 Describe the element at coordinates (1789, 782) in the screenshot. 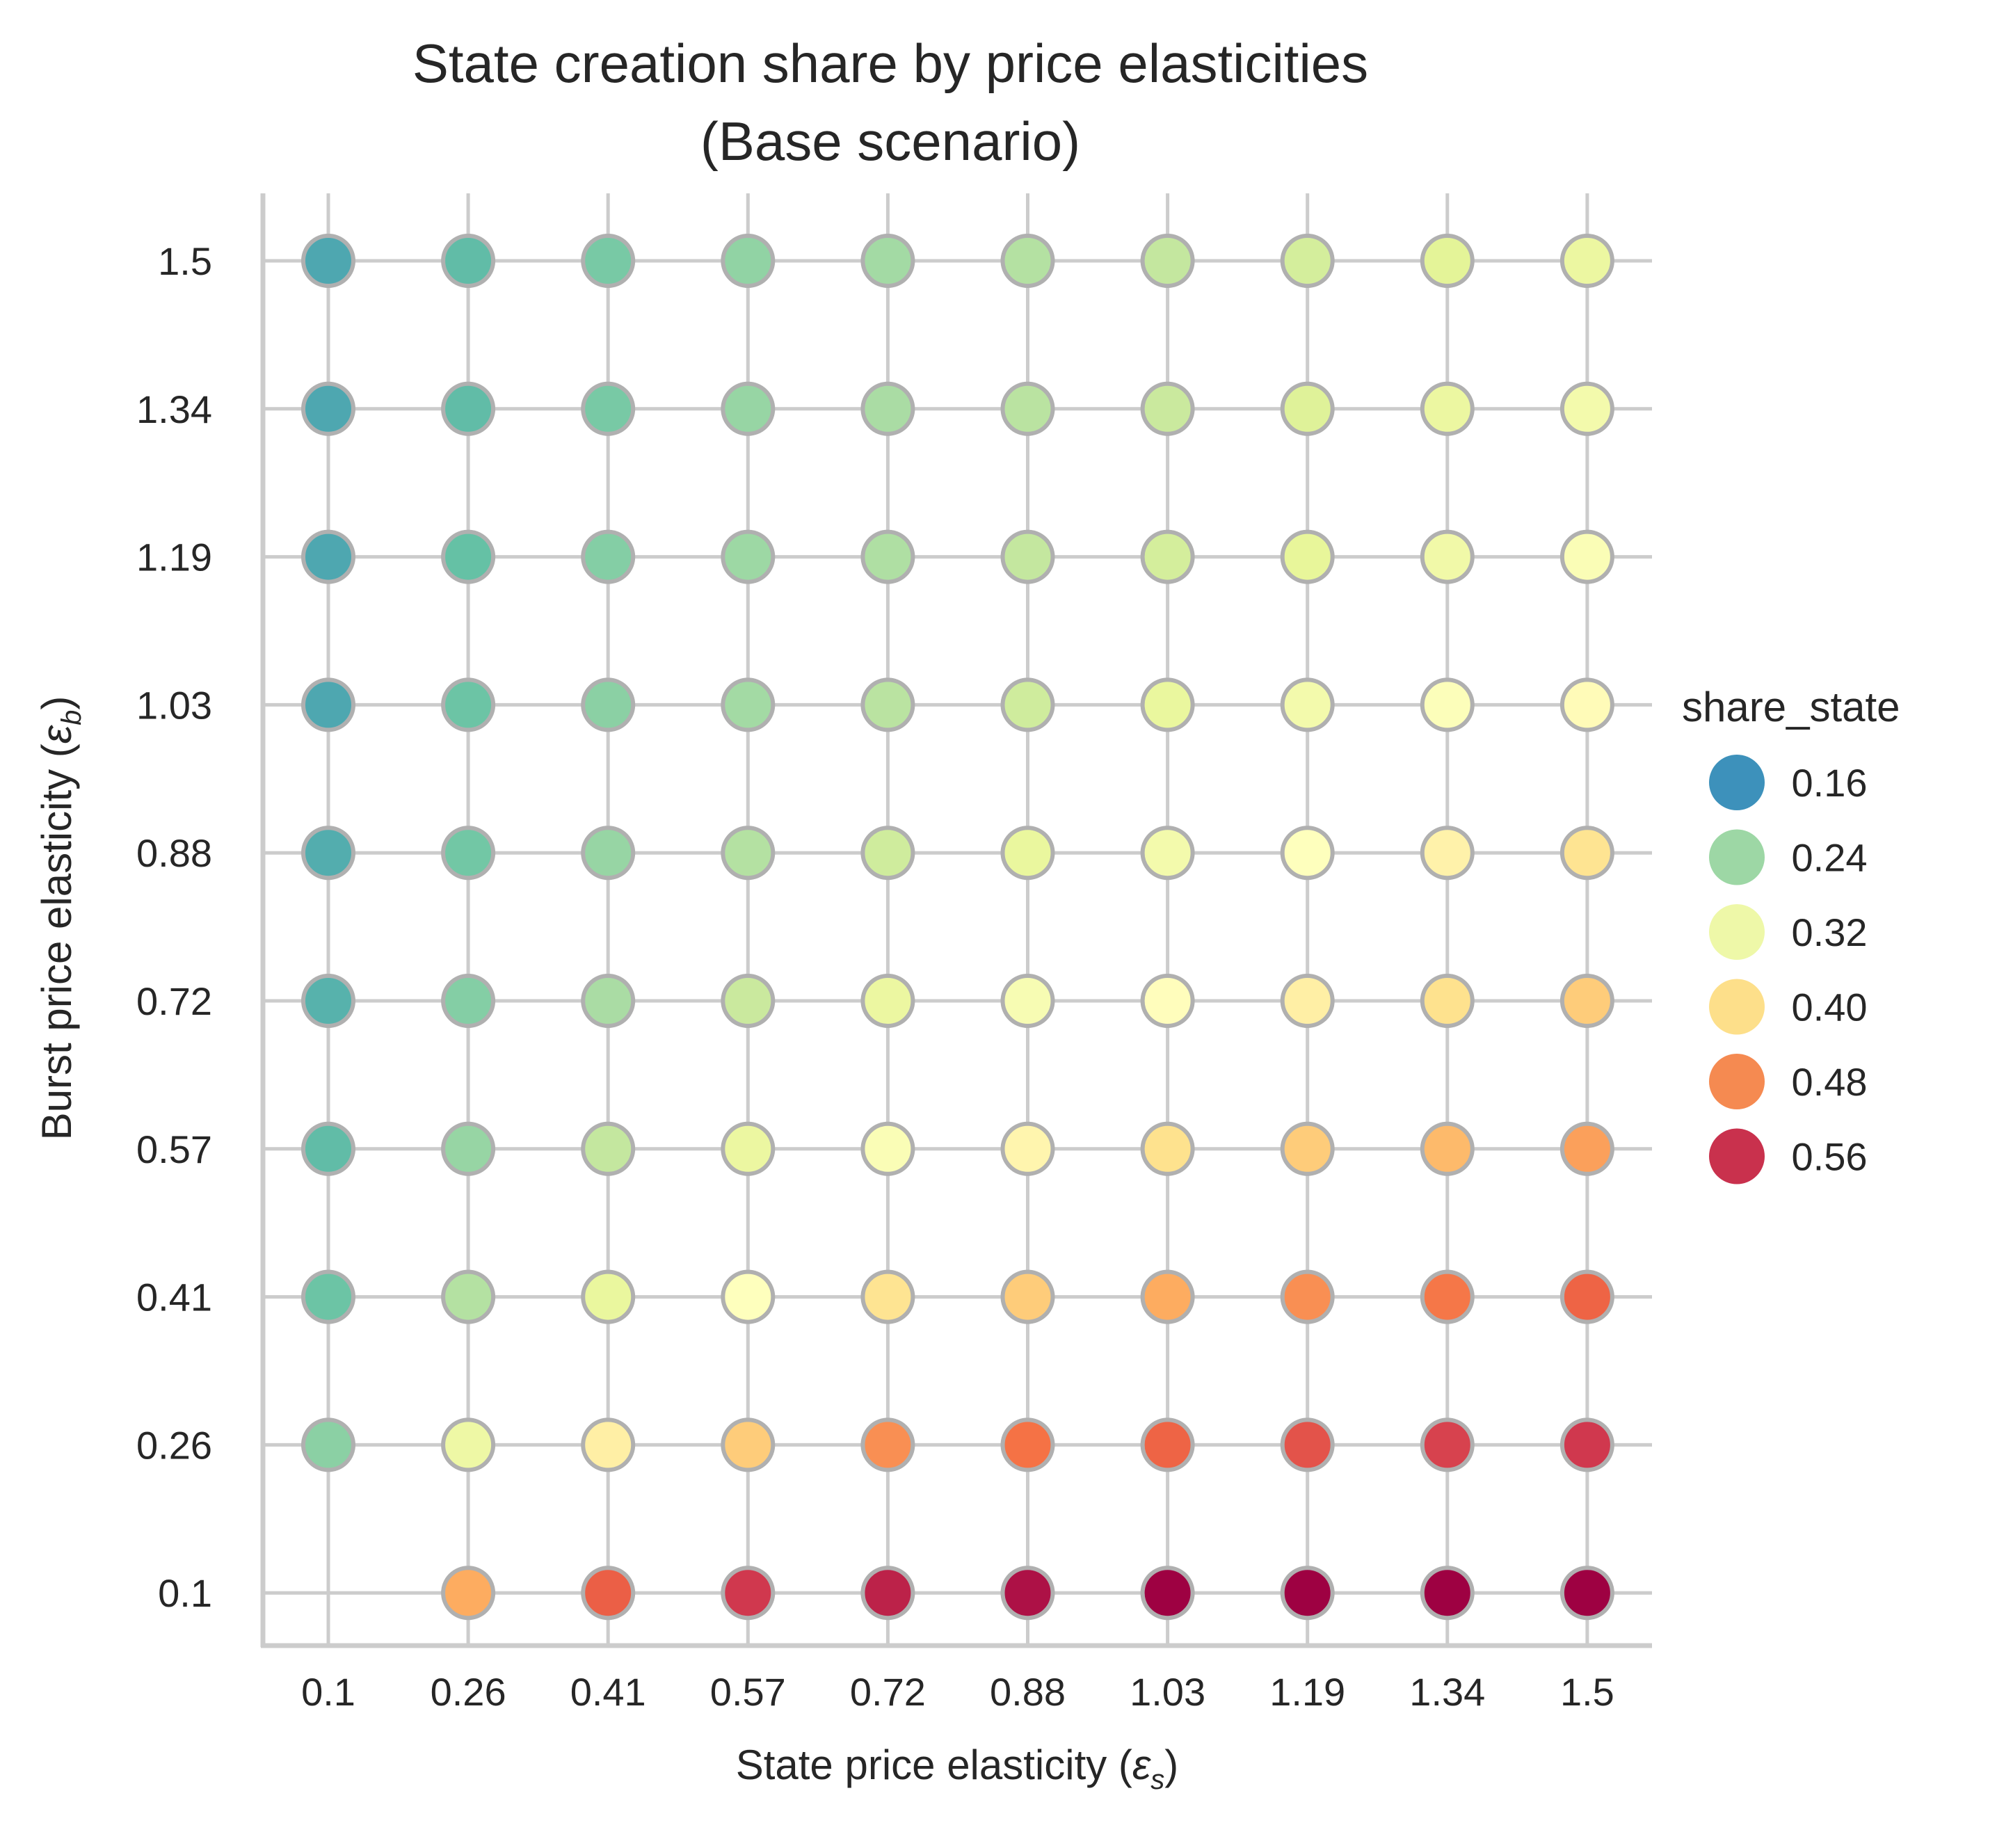

I see `legend-entry: 0.16` at that location.